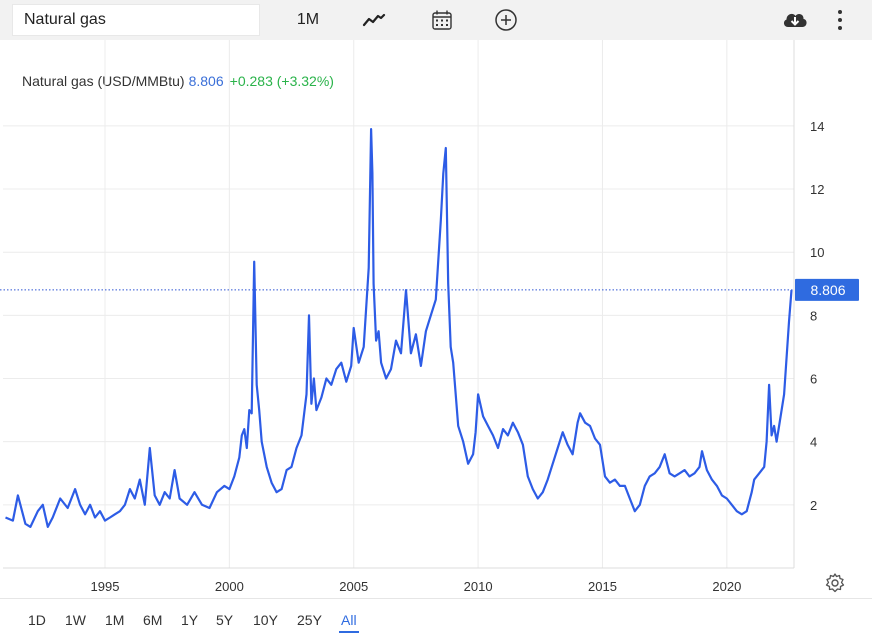 This screenshot has height=644, width=872. Describe the element at coordinates (75, 620) in the screenshot. I see `range-button-1w: 1W` at that location.